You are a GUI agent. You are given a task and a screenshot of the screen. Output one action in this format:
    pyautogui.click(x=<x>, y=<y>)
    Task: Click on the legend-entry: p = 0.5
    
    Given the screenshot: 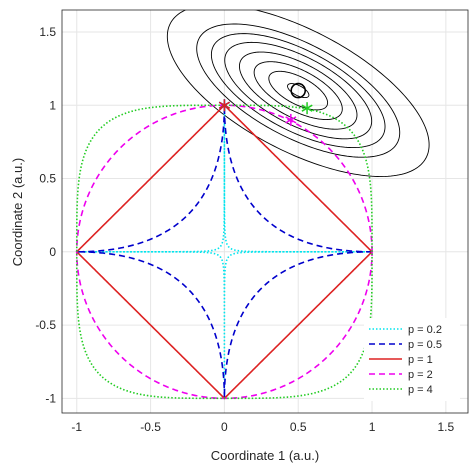 What is the action you would take?
    pyautogui.click(x=425, y=345)
    